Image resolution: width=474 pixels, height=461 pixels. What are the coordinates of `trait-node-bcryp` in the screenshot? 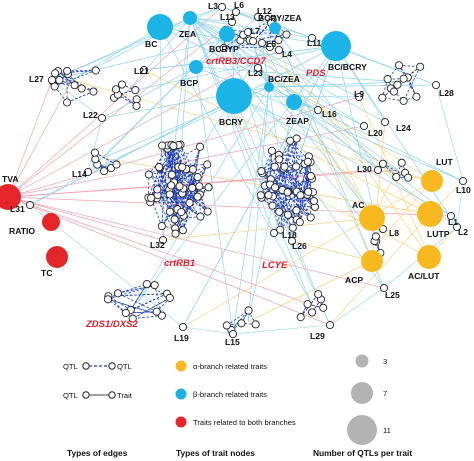 It's located at (227, 34).